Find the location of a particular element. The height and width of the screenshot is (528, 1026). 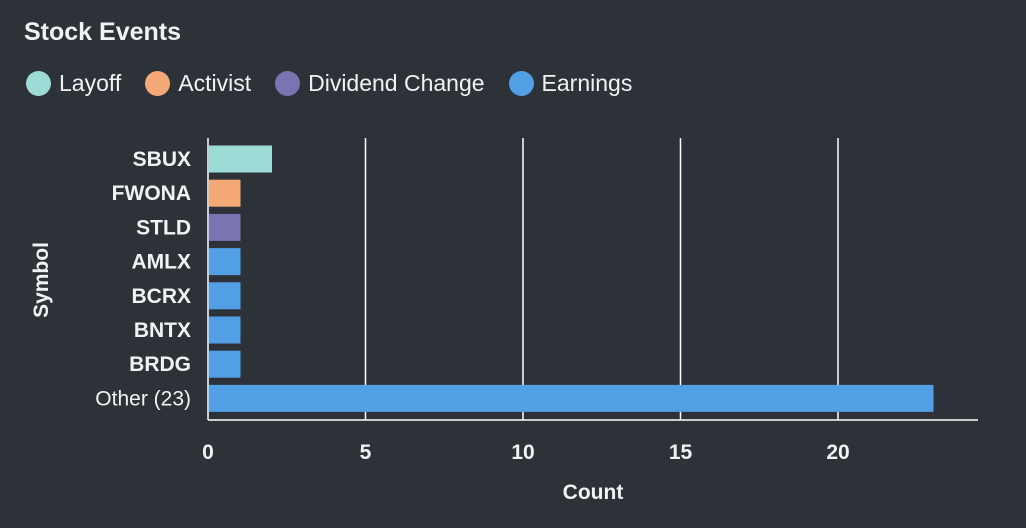

legend-item-dividend-change: Dividend Change is located at coordinates (380, 83).